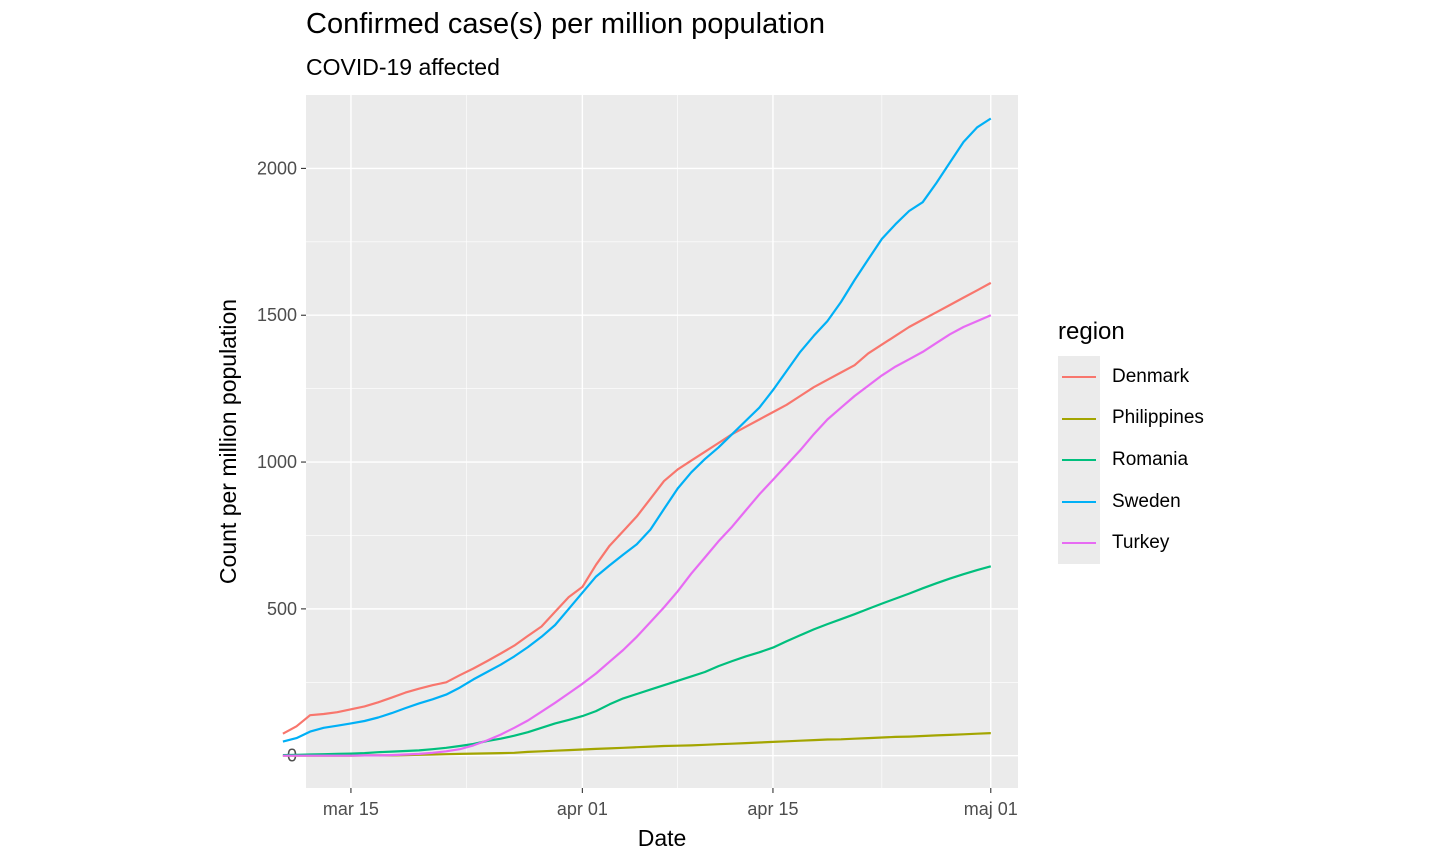 The height and width of the screenshot is (864, 1440). What do you see at coordinates (277, 168) in the screenshot?
I see `y-tick-label: 2000` at bounding box center [277, 168].